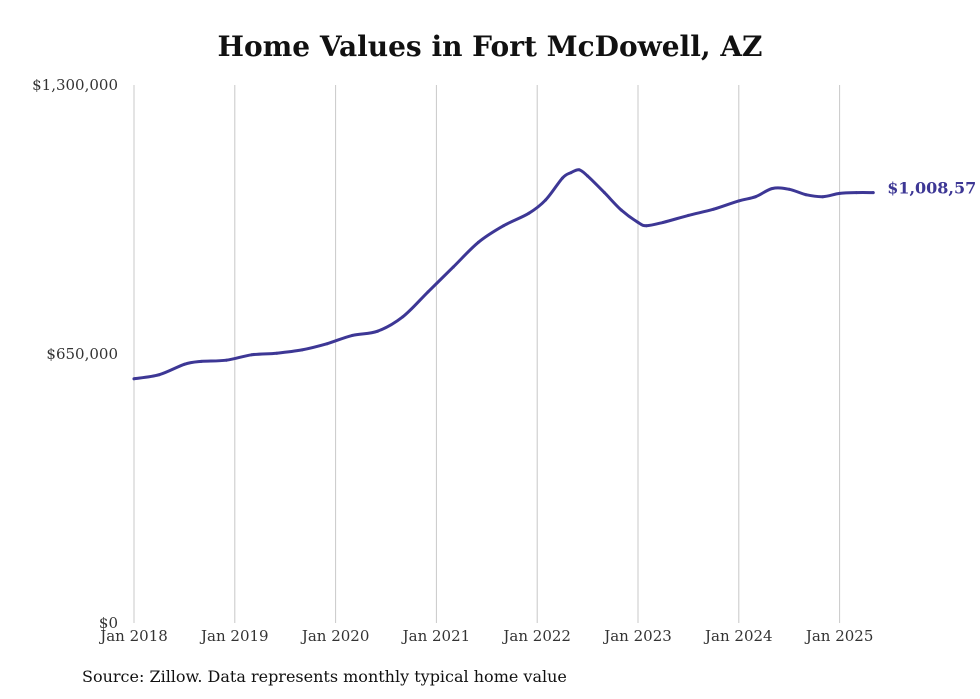 This screenshot has height=699, width=980. What do you see at coordinates (490, 46) in the screenshot?
I see `chart-title: Home Values in Fort McDowell, AZ` at bounding box center [490, 46].